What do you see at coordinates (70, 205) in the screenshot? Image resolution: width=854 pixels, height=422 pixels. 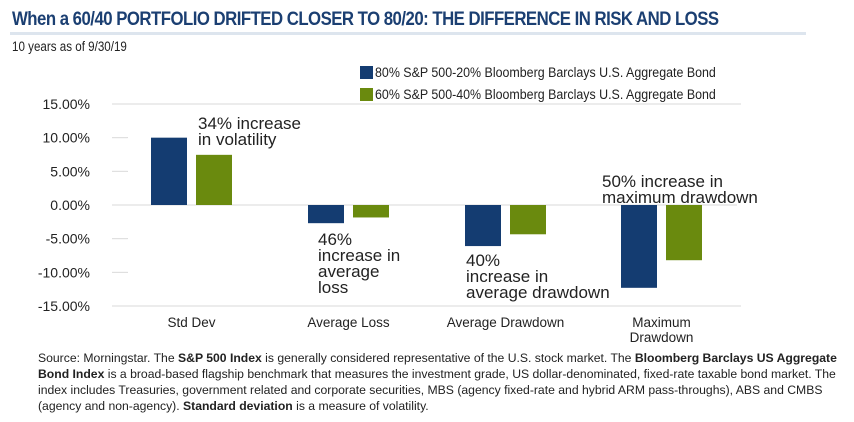 I see `y-tick-label: 0.00%` at bounding box center [70, 205].